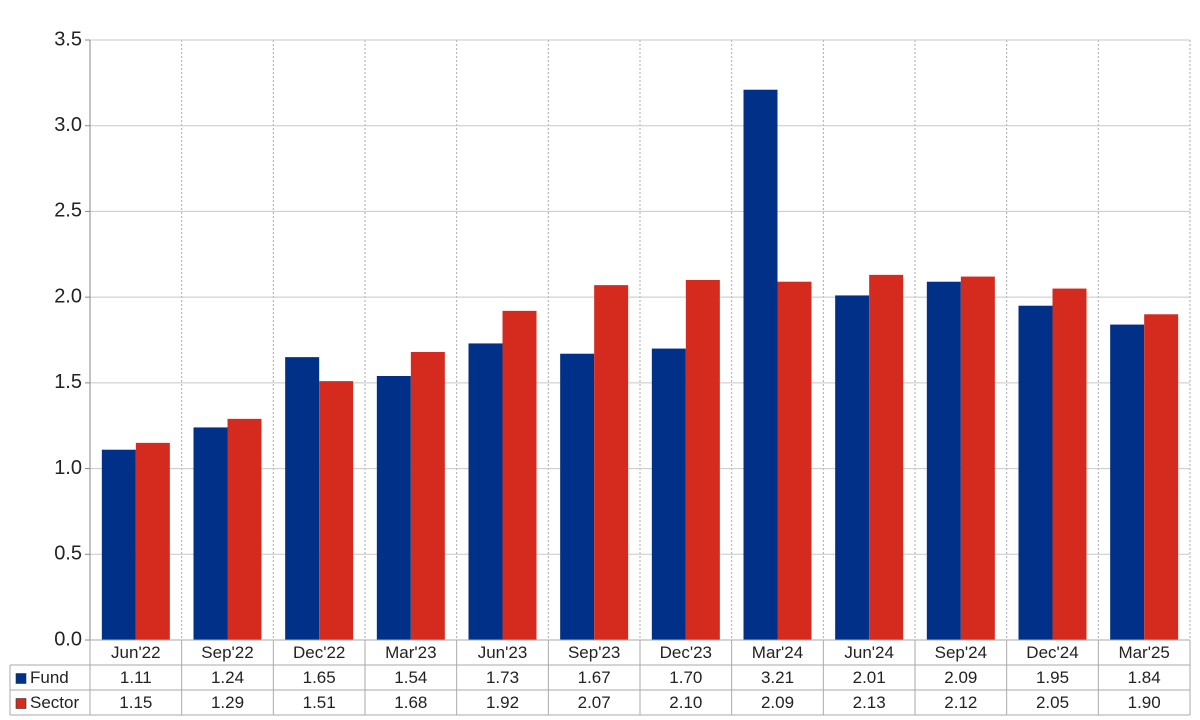 The height and width of the screenshot is (720, 1200). I want to click on y-tick-label: 0.5, so click(68, 554).